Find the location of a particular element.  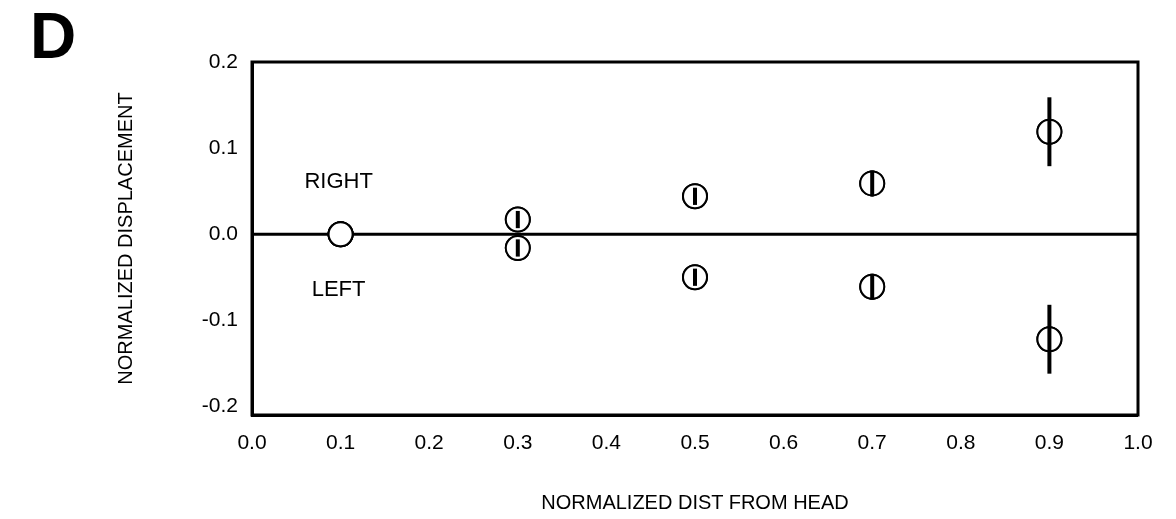

x-tick-label: 1.0 is located at coordinates (1138, 442).